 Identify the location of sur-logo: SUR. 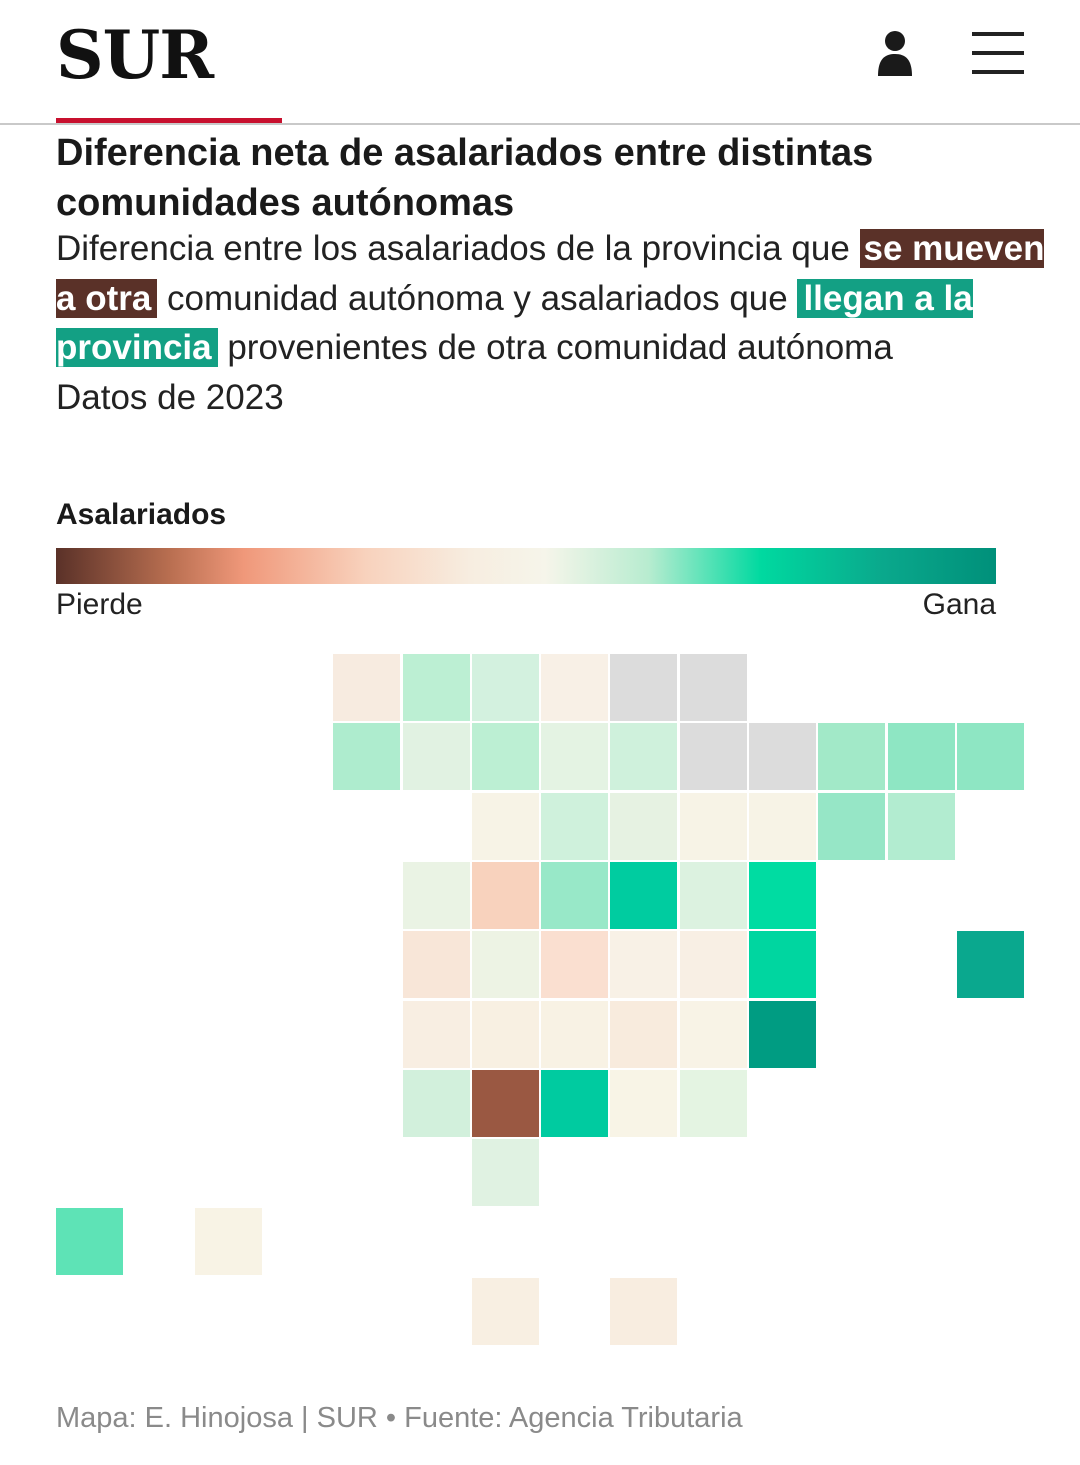
(135, 55).